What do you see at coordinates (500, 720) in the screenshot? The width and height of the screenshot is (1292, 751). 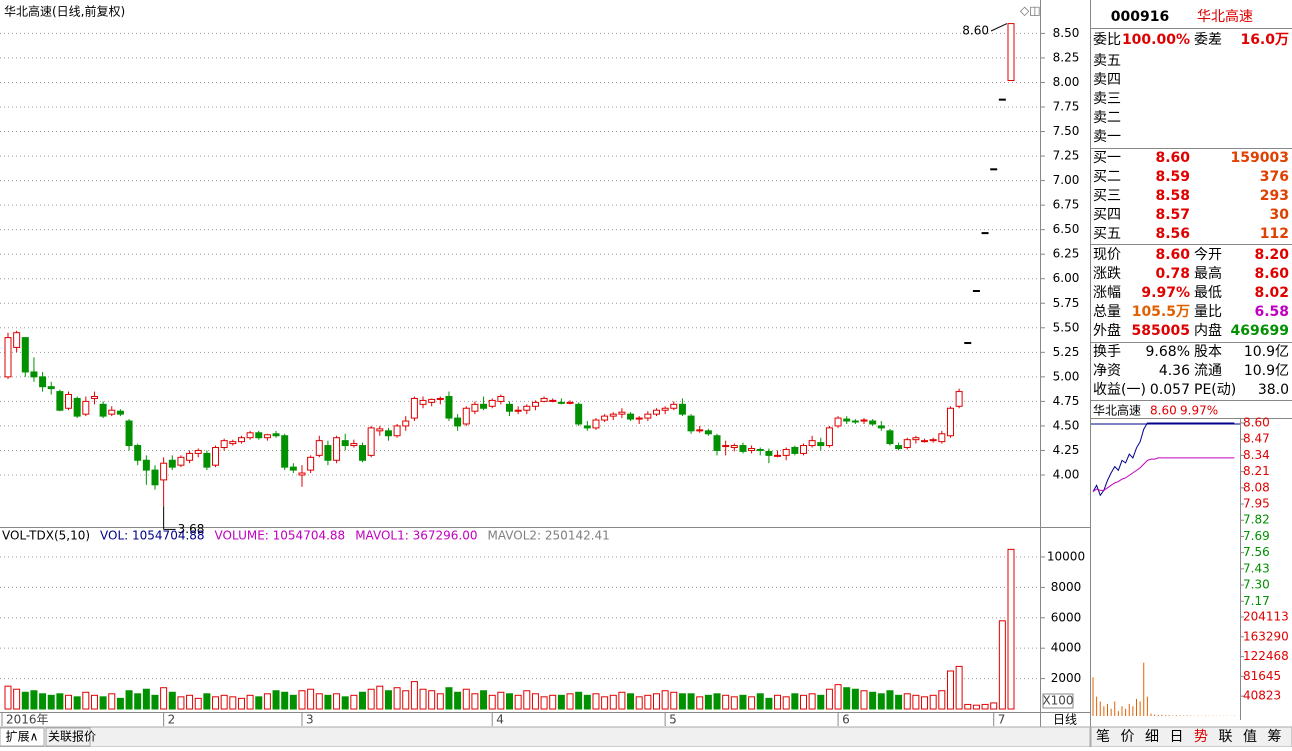 I see `date-label: 4` at bounding box center [500, 720].